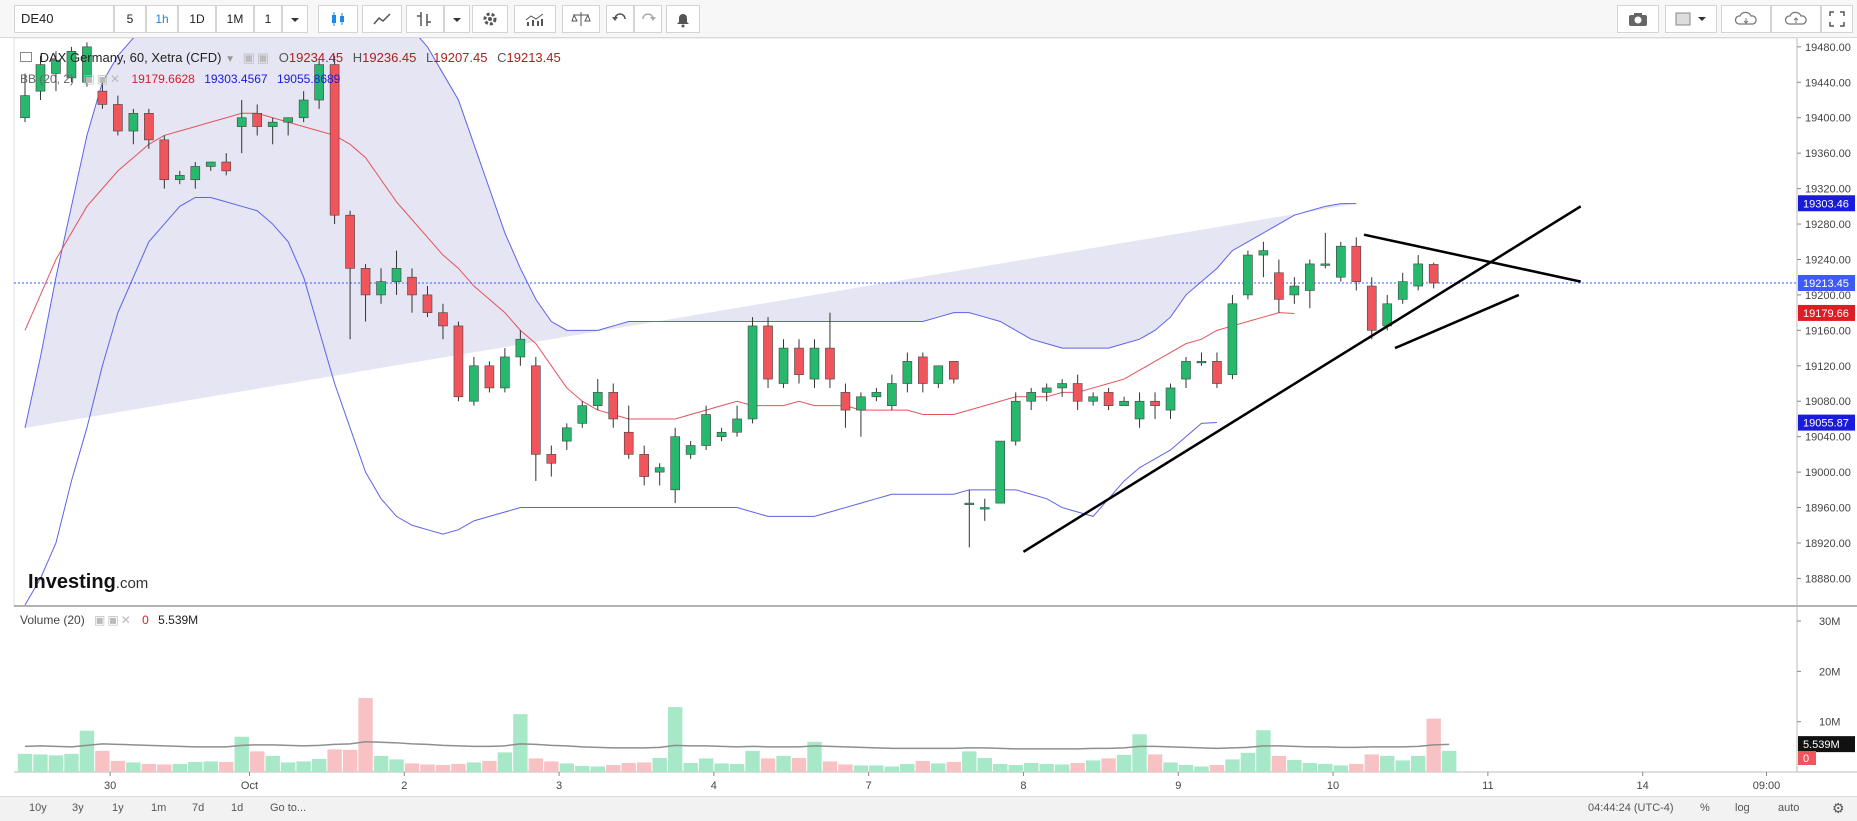  What do you see at coordinates (581, 19) in the screenshot?
I see `compare-icon` at bounding box center [581, 19].